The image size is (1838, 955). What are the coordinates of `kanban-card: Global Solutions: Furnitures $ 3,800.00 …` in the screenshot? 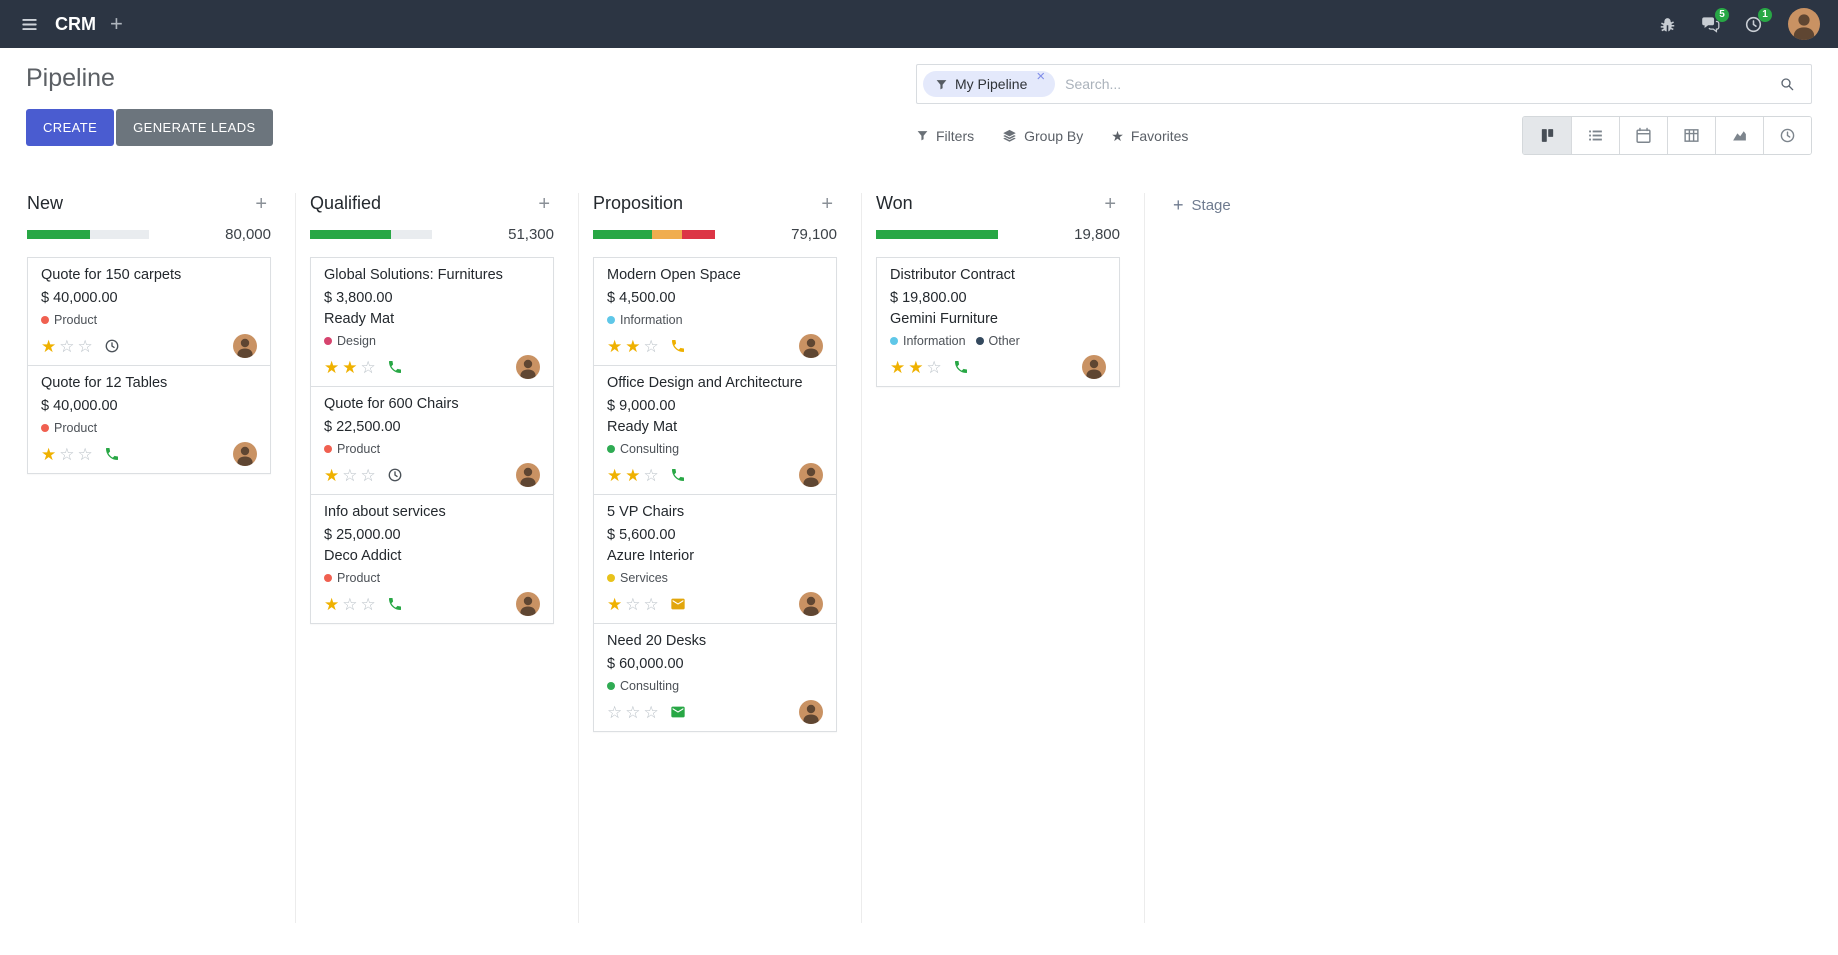 It's located at (432, 322).